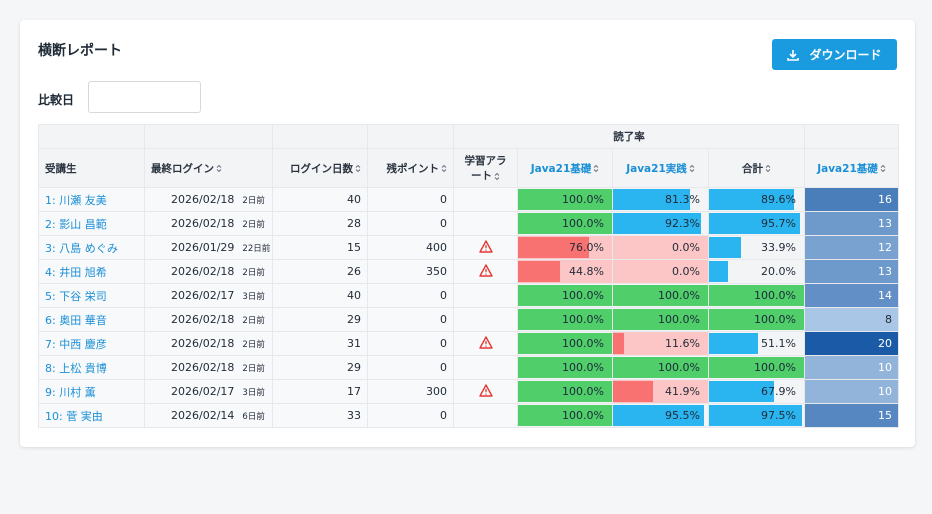 This screenshot has height=514, width=932. What do you see at coordinates (70, 392) in the screenshot?
I see `student-link: 9: 川村 薫` at bounding box center [70, 392].